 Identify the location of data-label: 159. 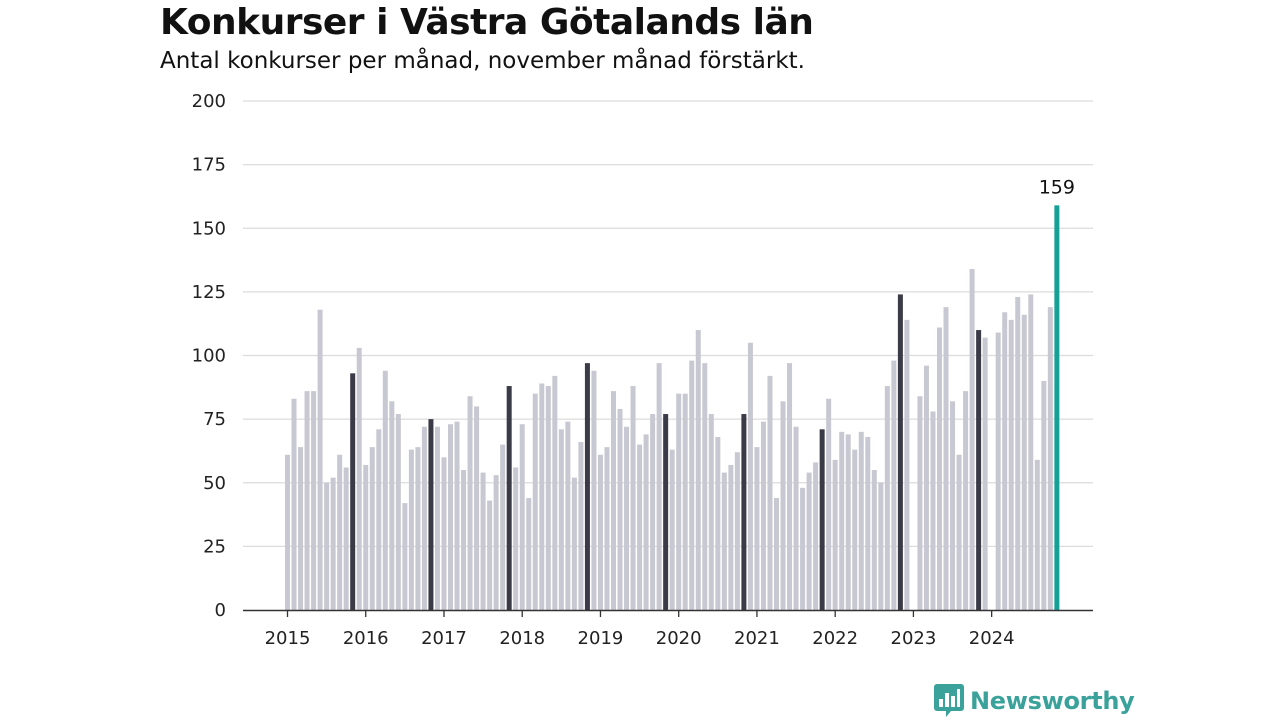
(1057, 187).